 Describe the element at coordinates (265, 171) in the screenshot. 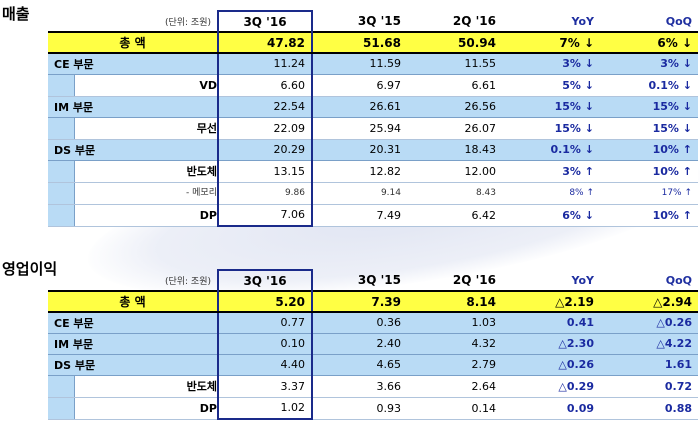

I see `cell-3q16: 13.15` at that location.